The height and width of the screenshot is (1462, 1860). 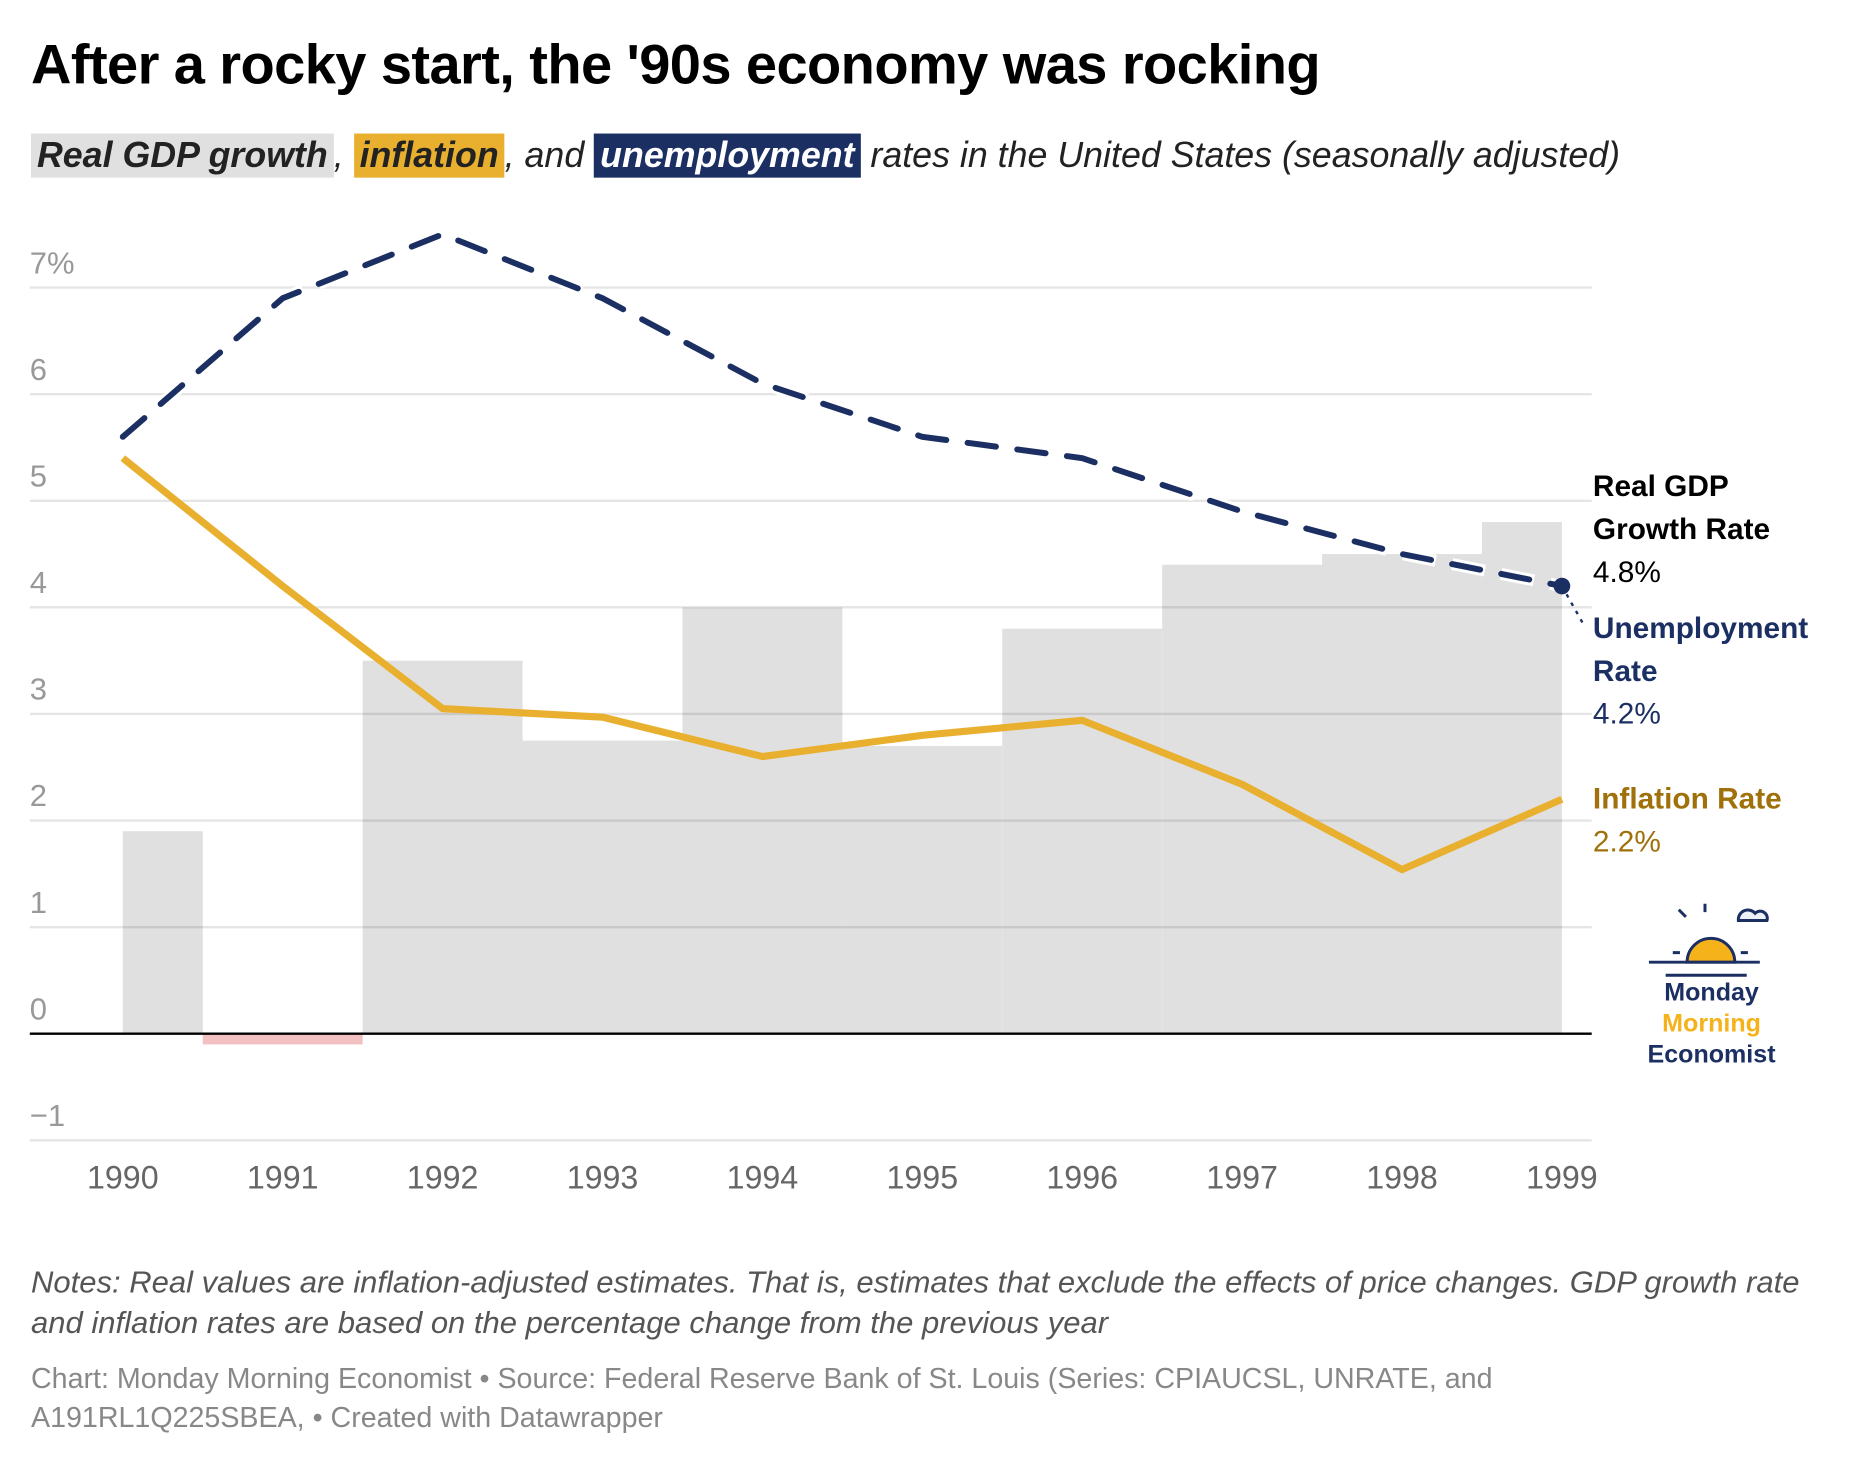 I want to click on x-tick-label: 1996, so click(x=1082, y=1178).